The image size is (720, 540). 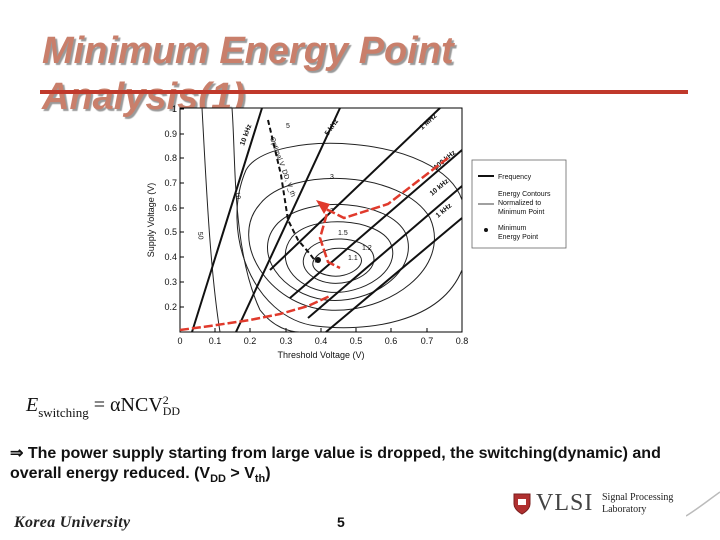 I want to click on bullet-mid: > V, so click(x=240, y=473).